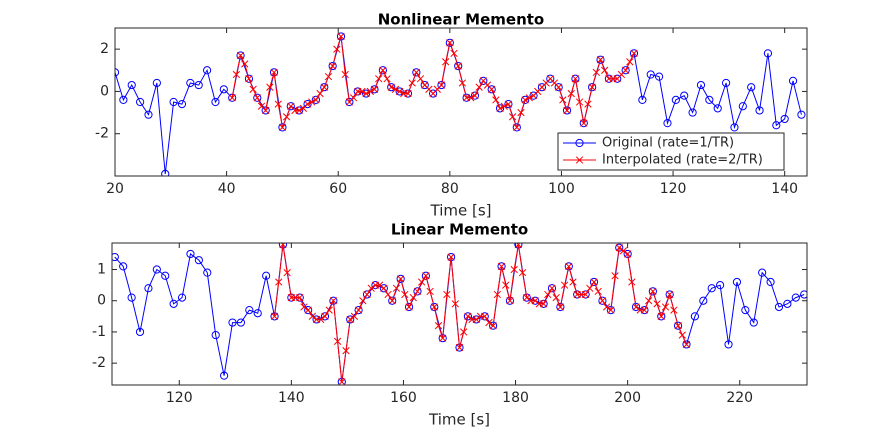 This screenshot has height=441, width=888. Describe the element at coordinates (627, 398) in the screenshot. I see `x-tick-label: 200` at that location.